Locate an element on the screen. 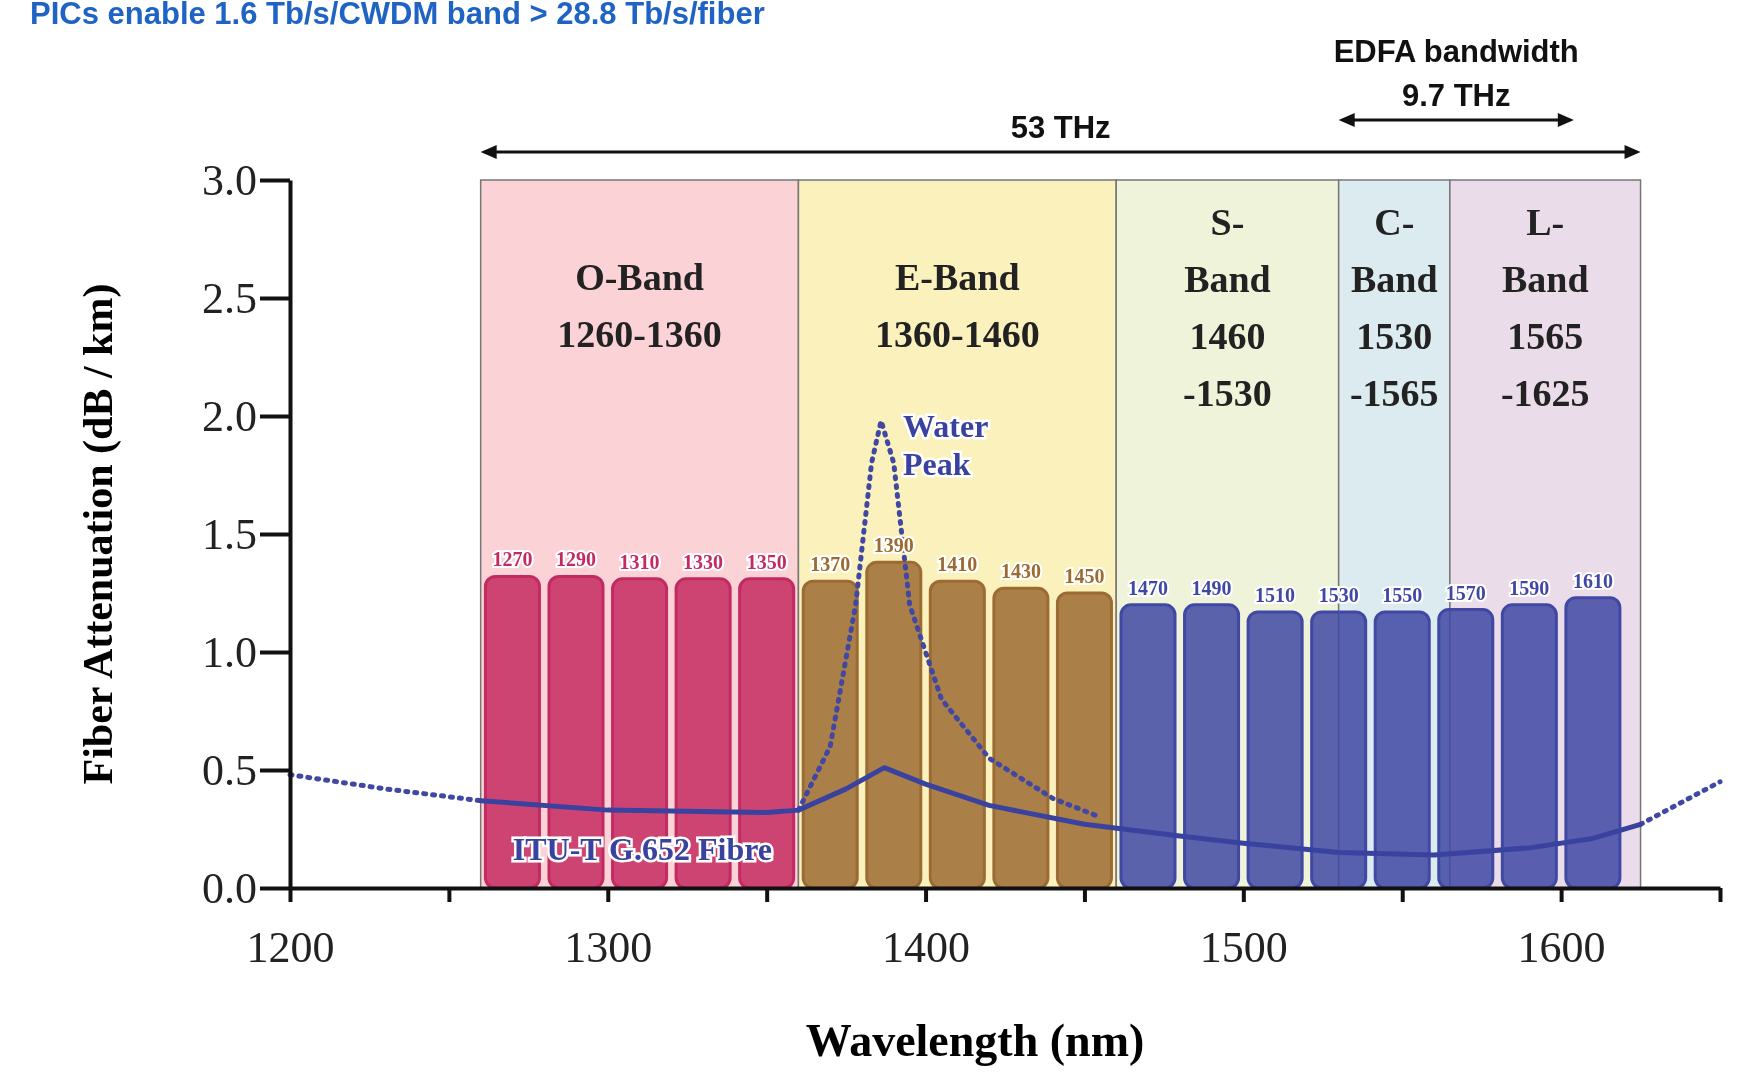 This screenshot has width=1753, height=1076. x-tick-label: 1400 is located at coordinates (926, 948).